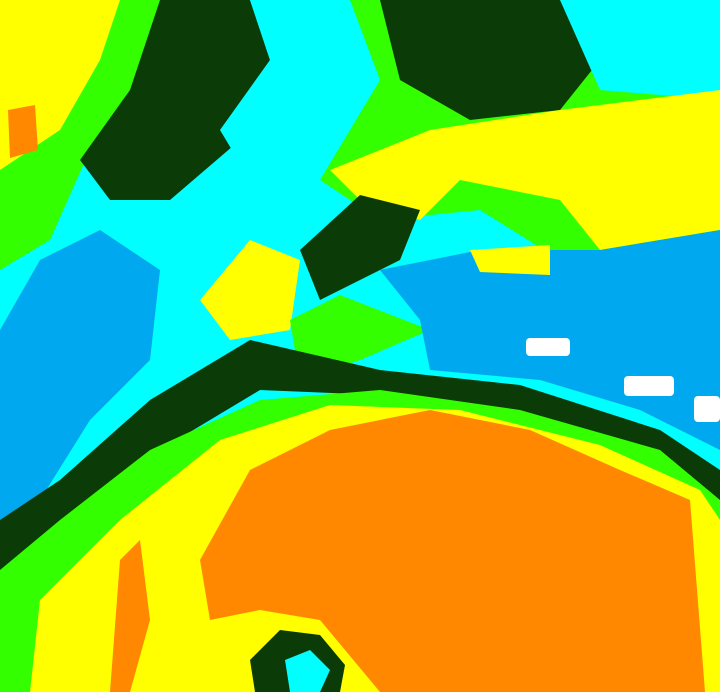 The width and height of the screenshot is (720, 692). Describe the element at coordinates (175, 100) in the screenshot. I see `cloud-region-darkgreen-north` at that location.